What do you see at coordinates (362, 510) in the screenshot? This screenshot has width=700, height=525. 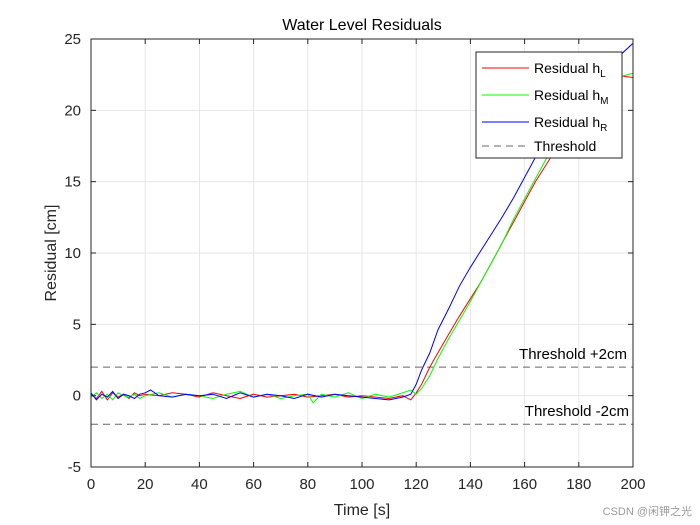 I see `x-axis-label: Time [s]` at bounding box center [362, 510].